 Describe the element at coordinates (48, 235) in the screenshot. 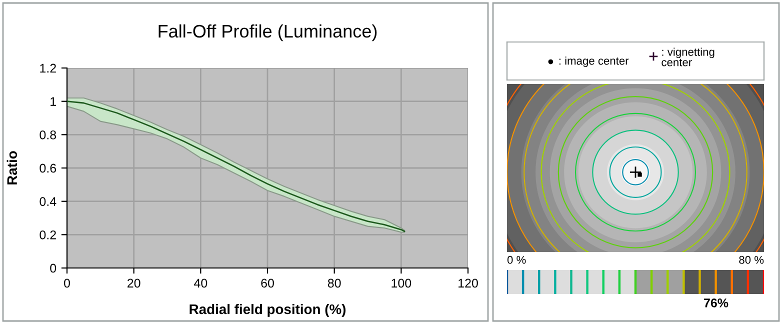

I see `y-tick-label: 0.2` at that location.